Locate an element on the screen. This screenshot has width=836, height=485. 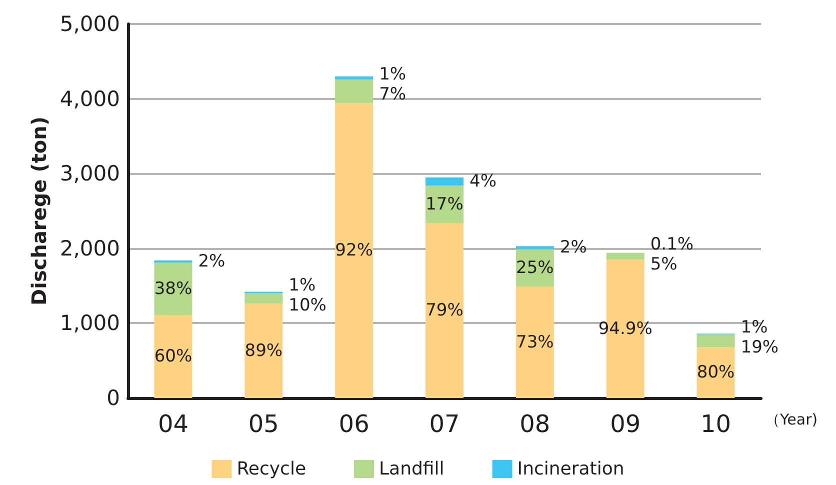
annotation: 17% is located at coordinates (445, 204).